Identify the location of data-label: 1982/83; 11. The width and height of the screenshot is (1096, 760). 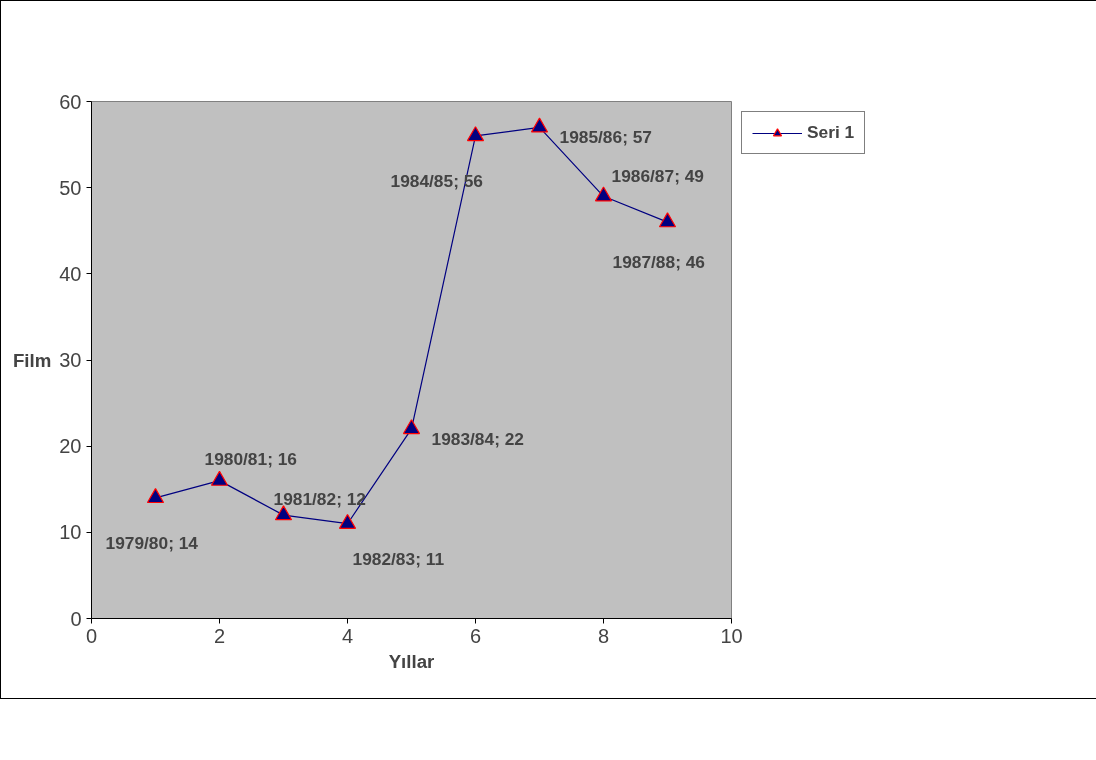
(398, 558).